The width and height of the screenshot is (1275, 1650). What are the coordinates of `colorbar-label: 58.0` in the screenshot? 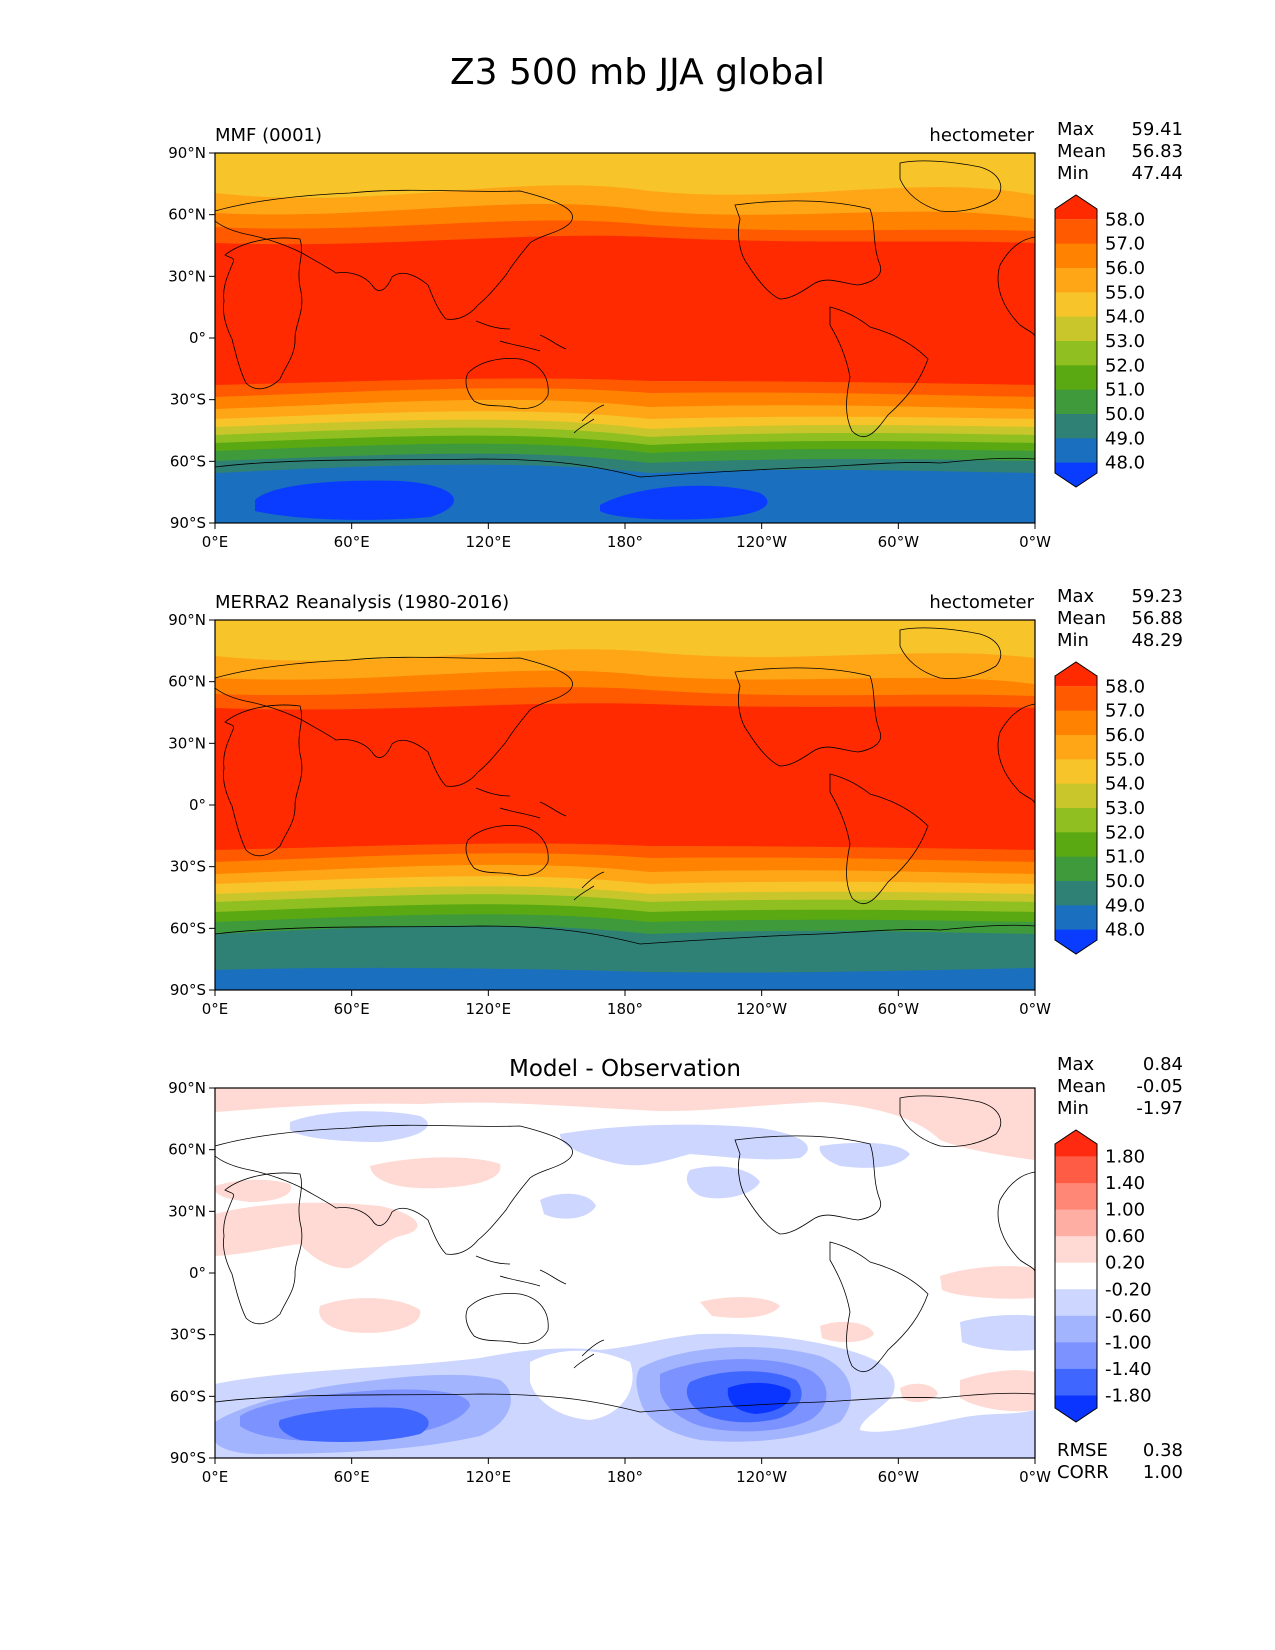 It's located at (1125, 686).